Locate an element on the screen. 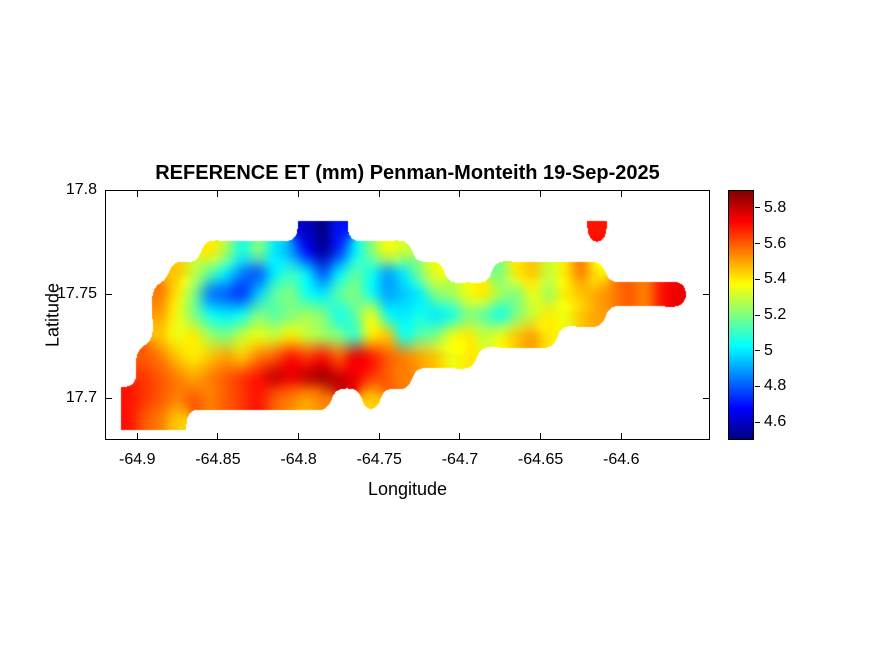 This screenshot has width=875, height=656. x-tick-label: -64.7 is located at coordinates (460, 459).